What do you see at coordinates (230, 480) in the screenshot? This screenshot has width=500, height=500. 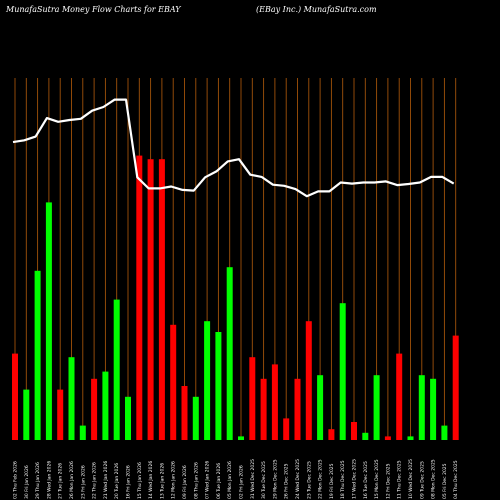 I see `date-label: 05 Mon Jan 2026` at bounding box center [230, 480].